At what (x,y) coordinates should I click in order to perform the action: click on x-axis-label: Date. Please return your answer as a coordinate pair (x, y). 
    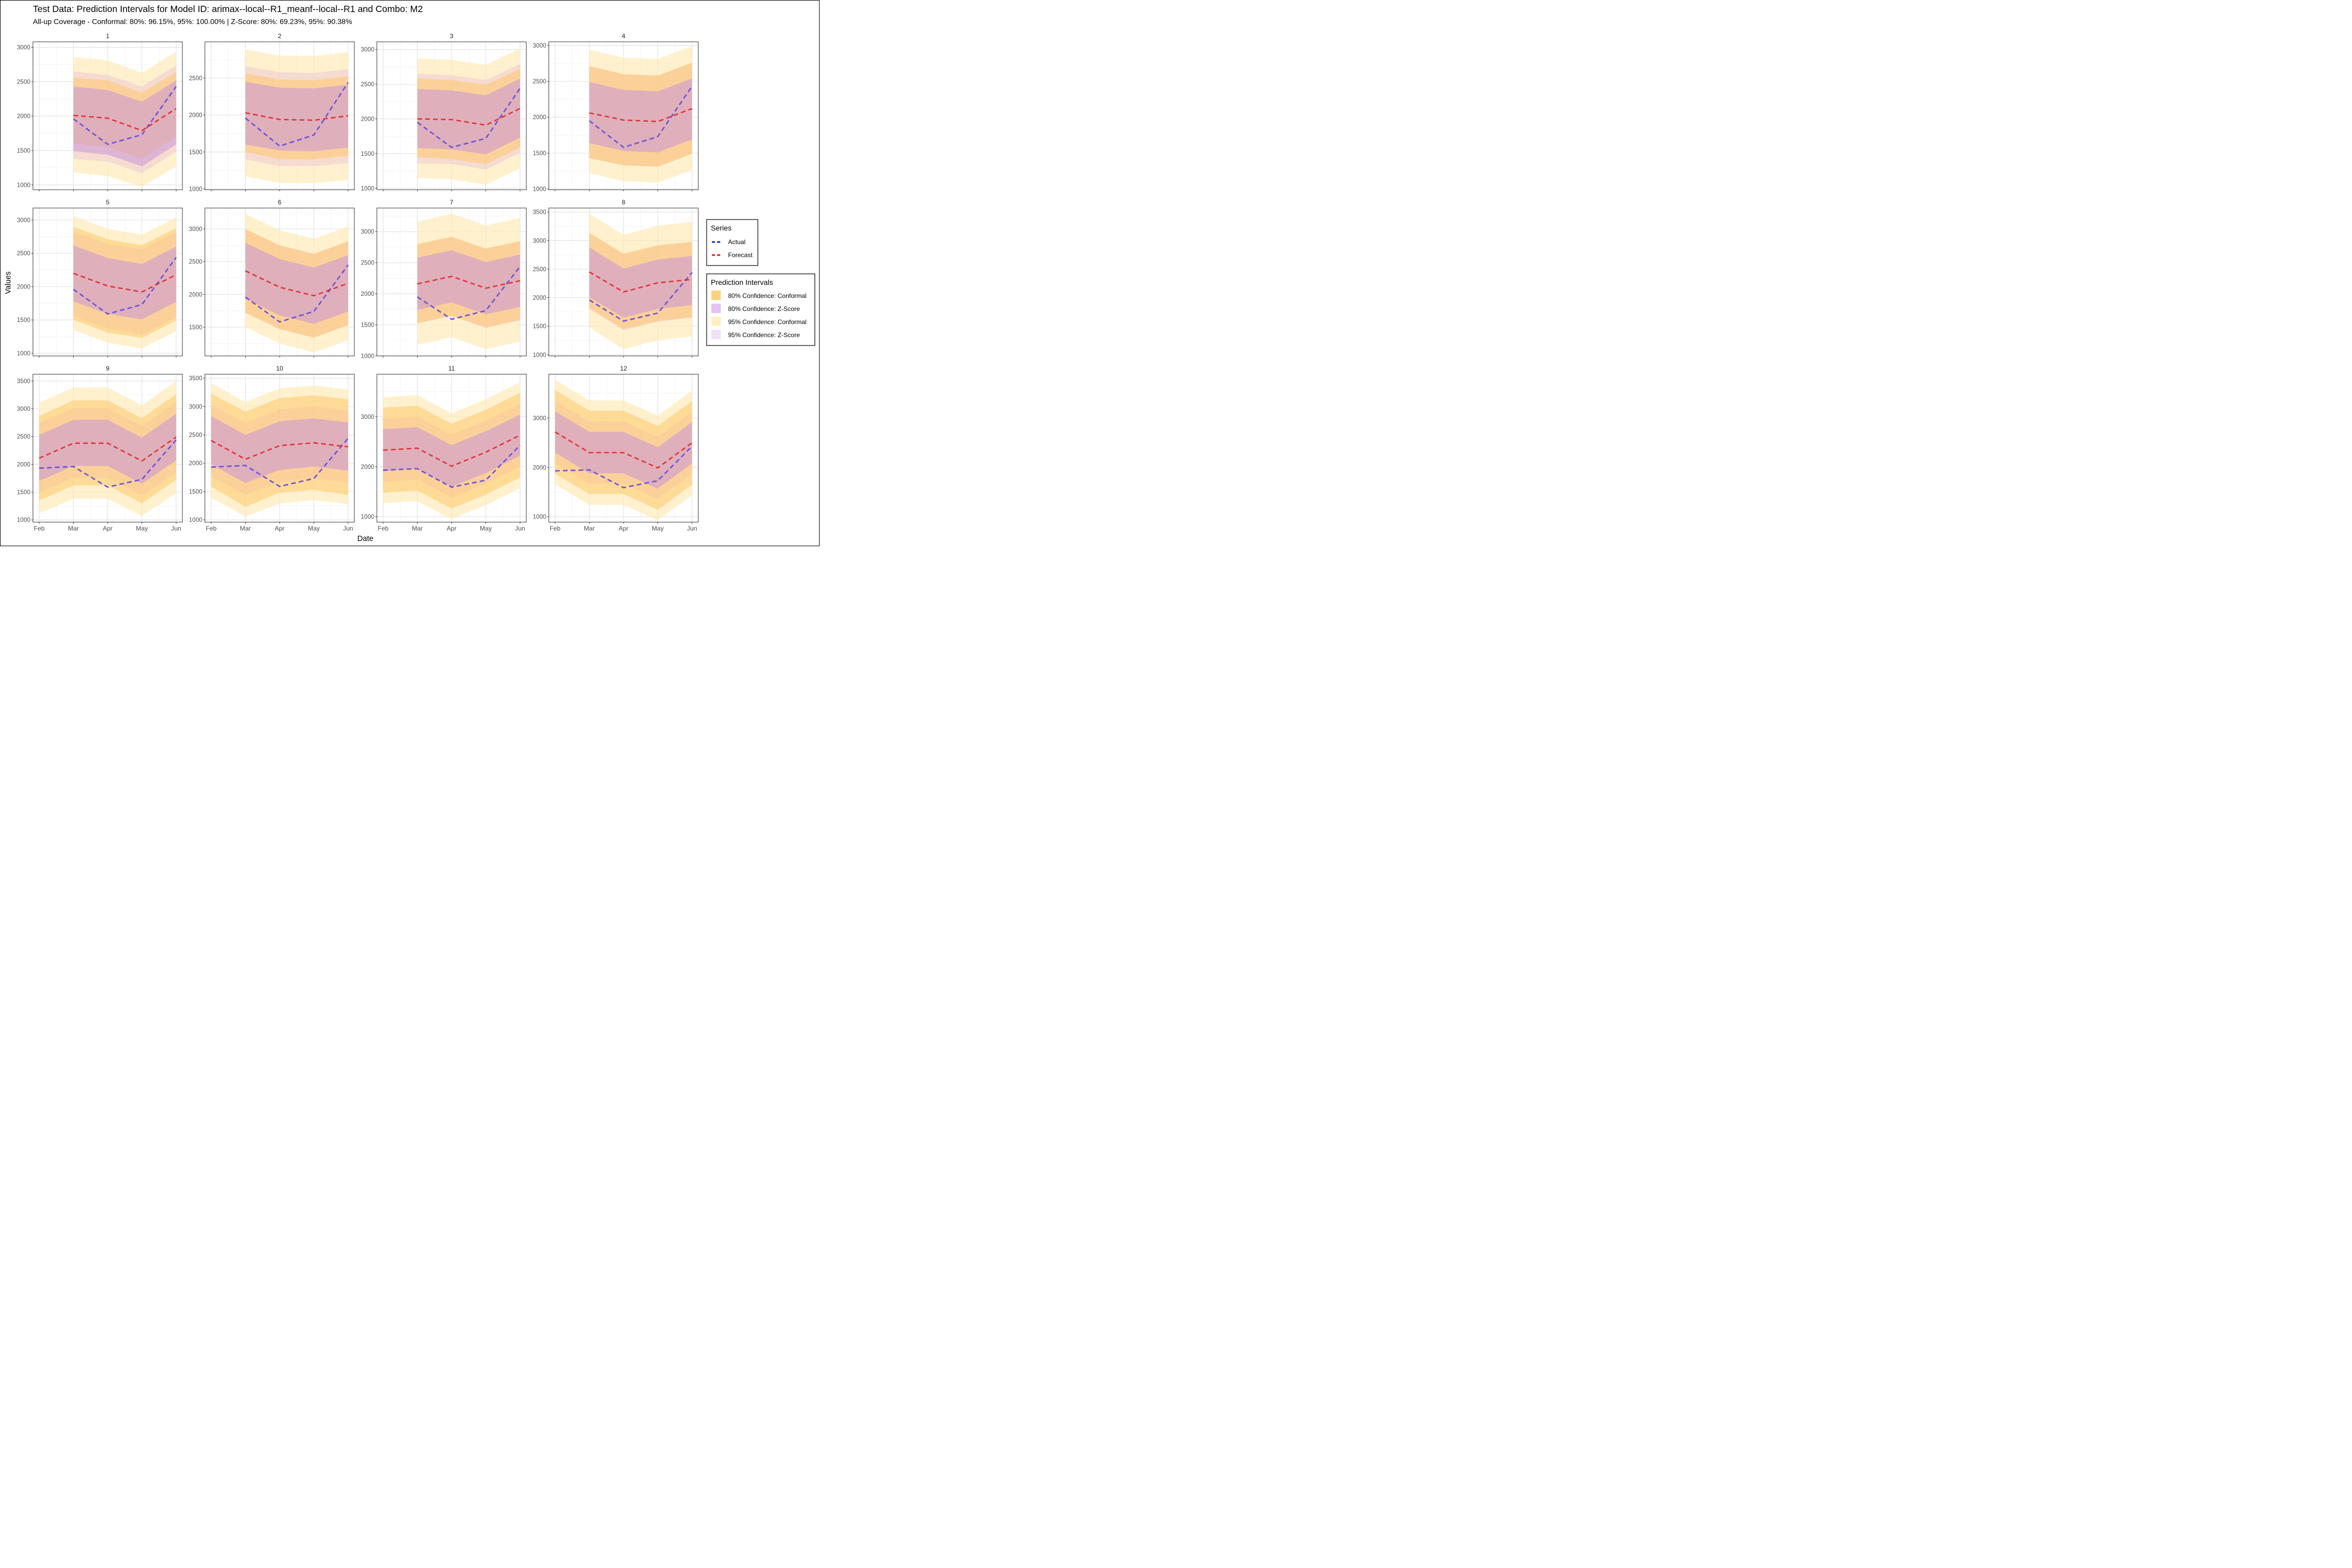
    Looking at the image, I should click on (366, 539).